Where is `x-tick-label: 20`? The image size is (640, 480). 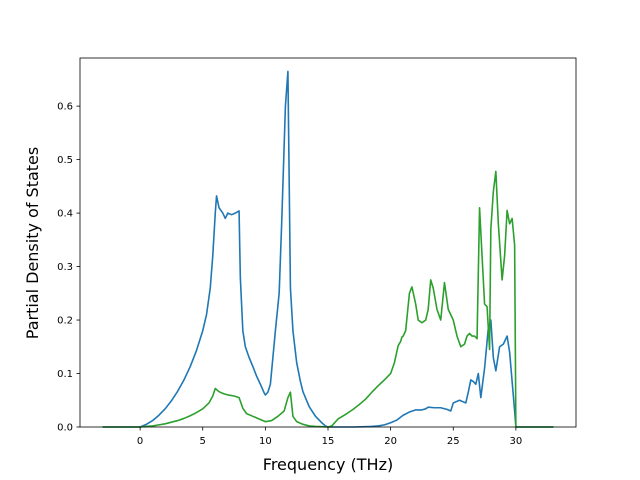 x-tick-label: 20 is located at coordinates (390, 441).